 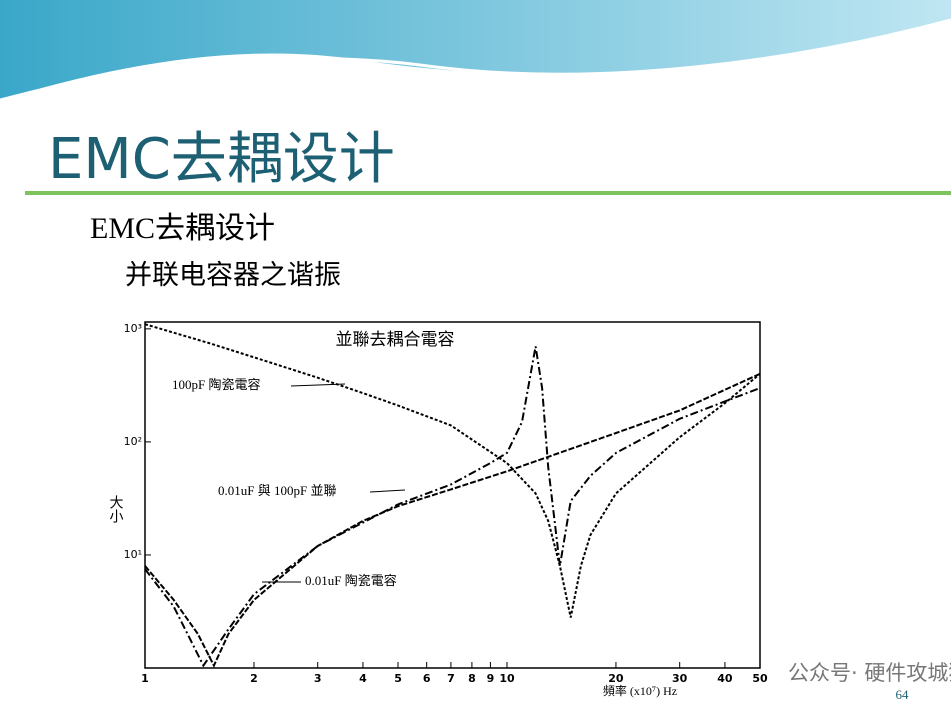 I want to click on header-wave, so click(x=475, y=50).